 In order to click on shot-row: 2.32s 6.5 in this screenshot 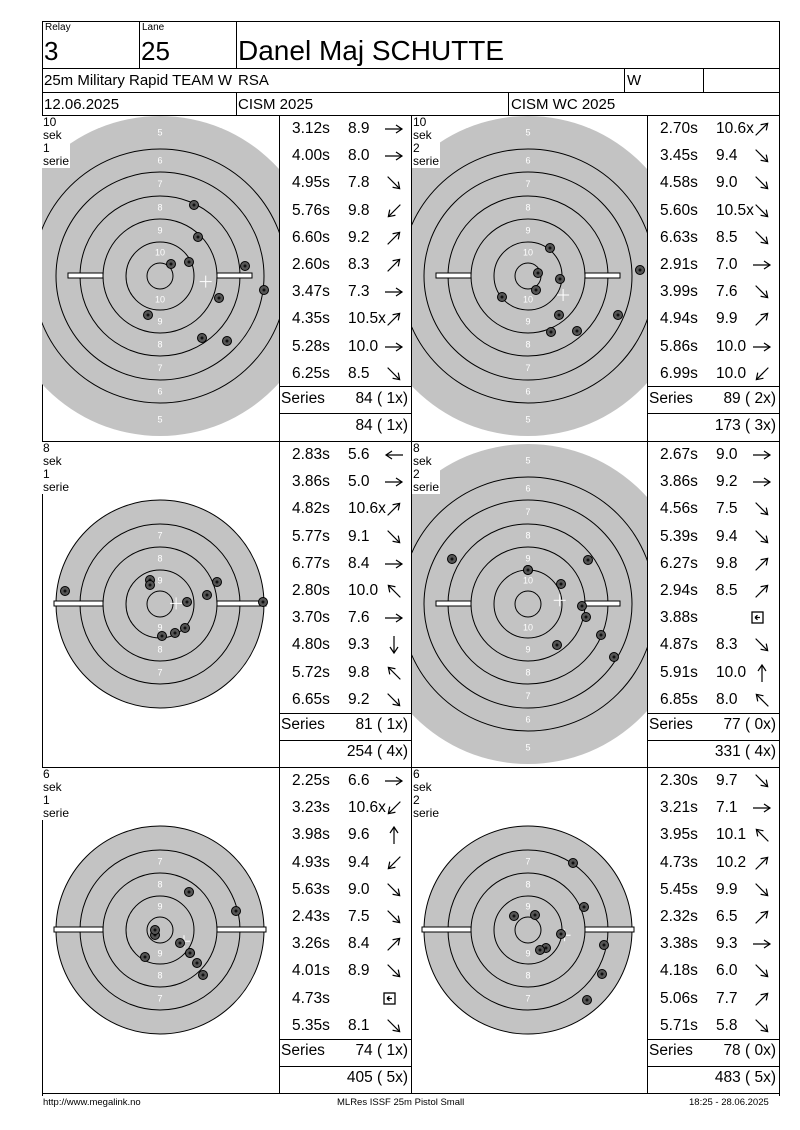, I will do `click(713, 916)`.